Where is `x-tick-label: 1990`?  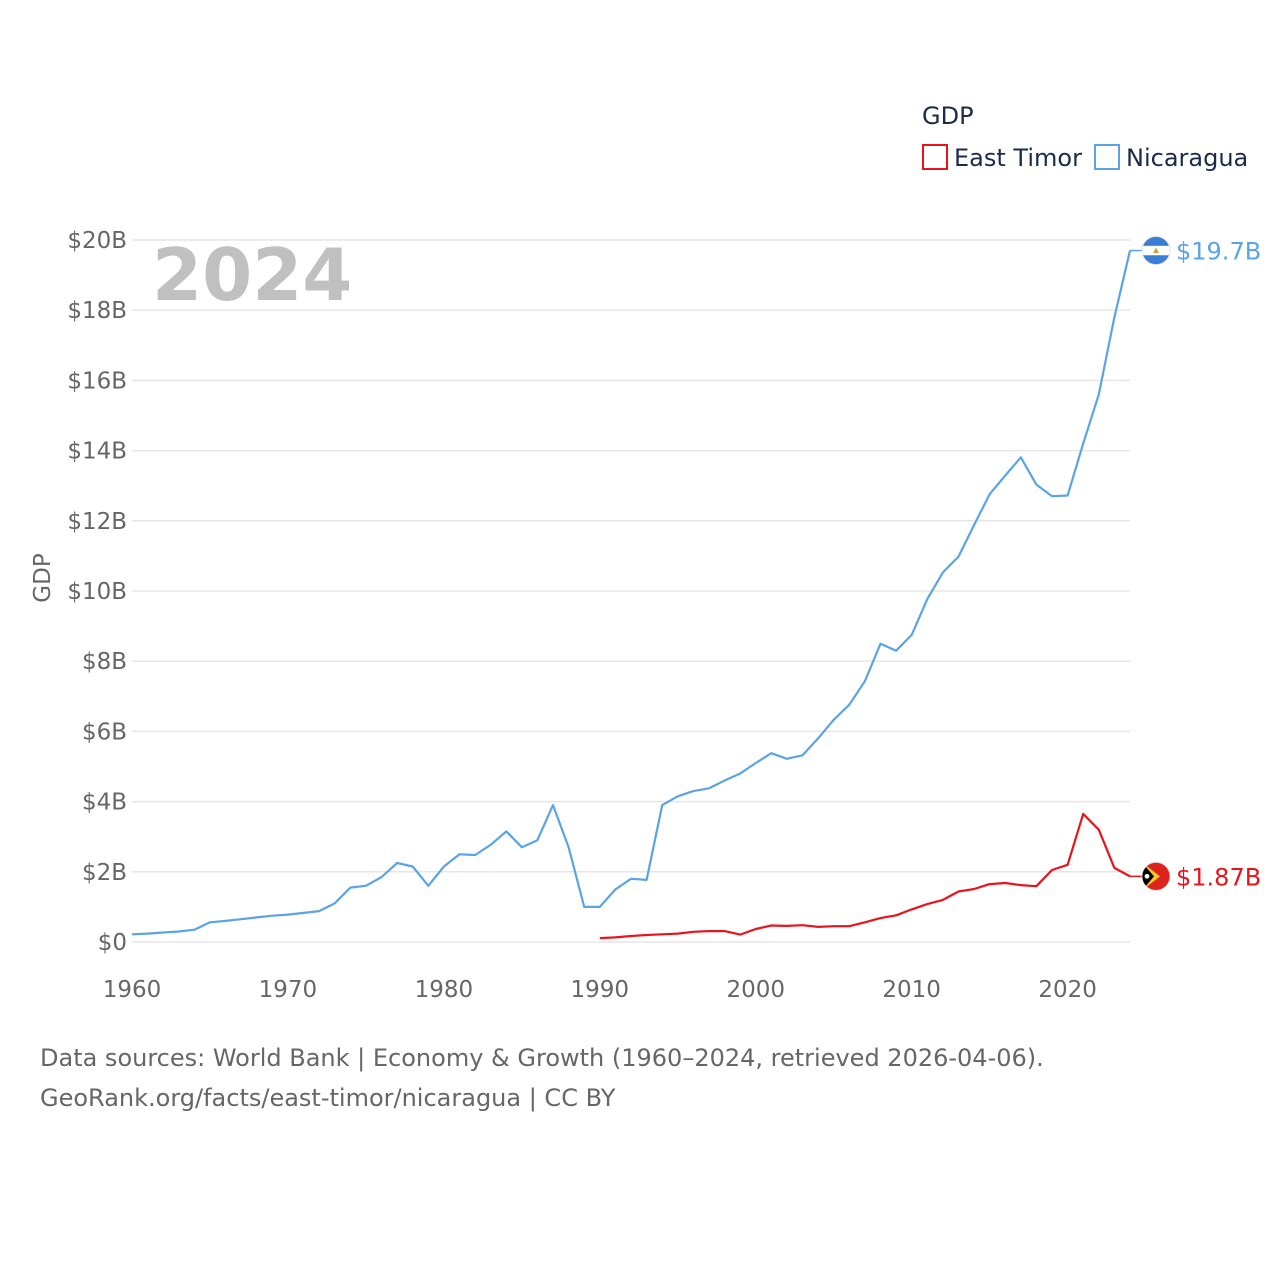
x-tick-label: 1990 is located at coordinates (600, 990).